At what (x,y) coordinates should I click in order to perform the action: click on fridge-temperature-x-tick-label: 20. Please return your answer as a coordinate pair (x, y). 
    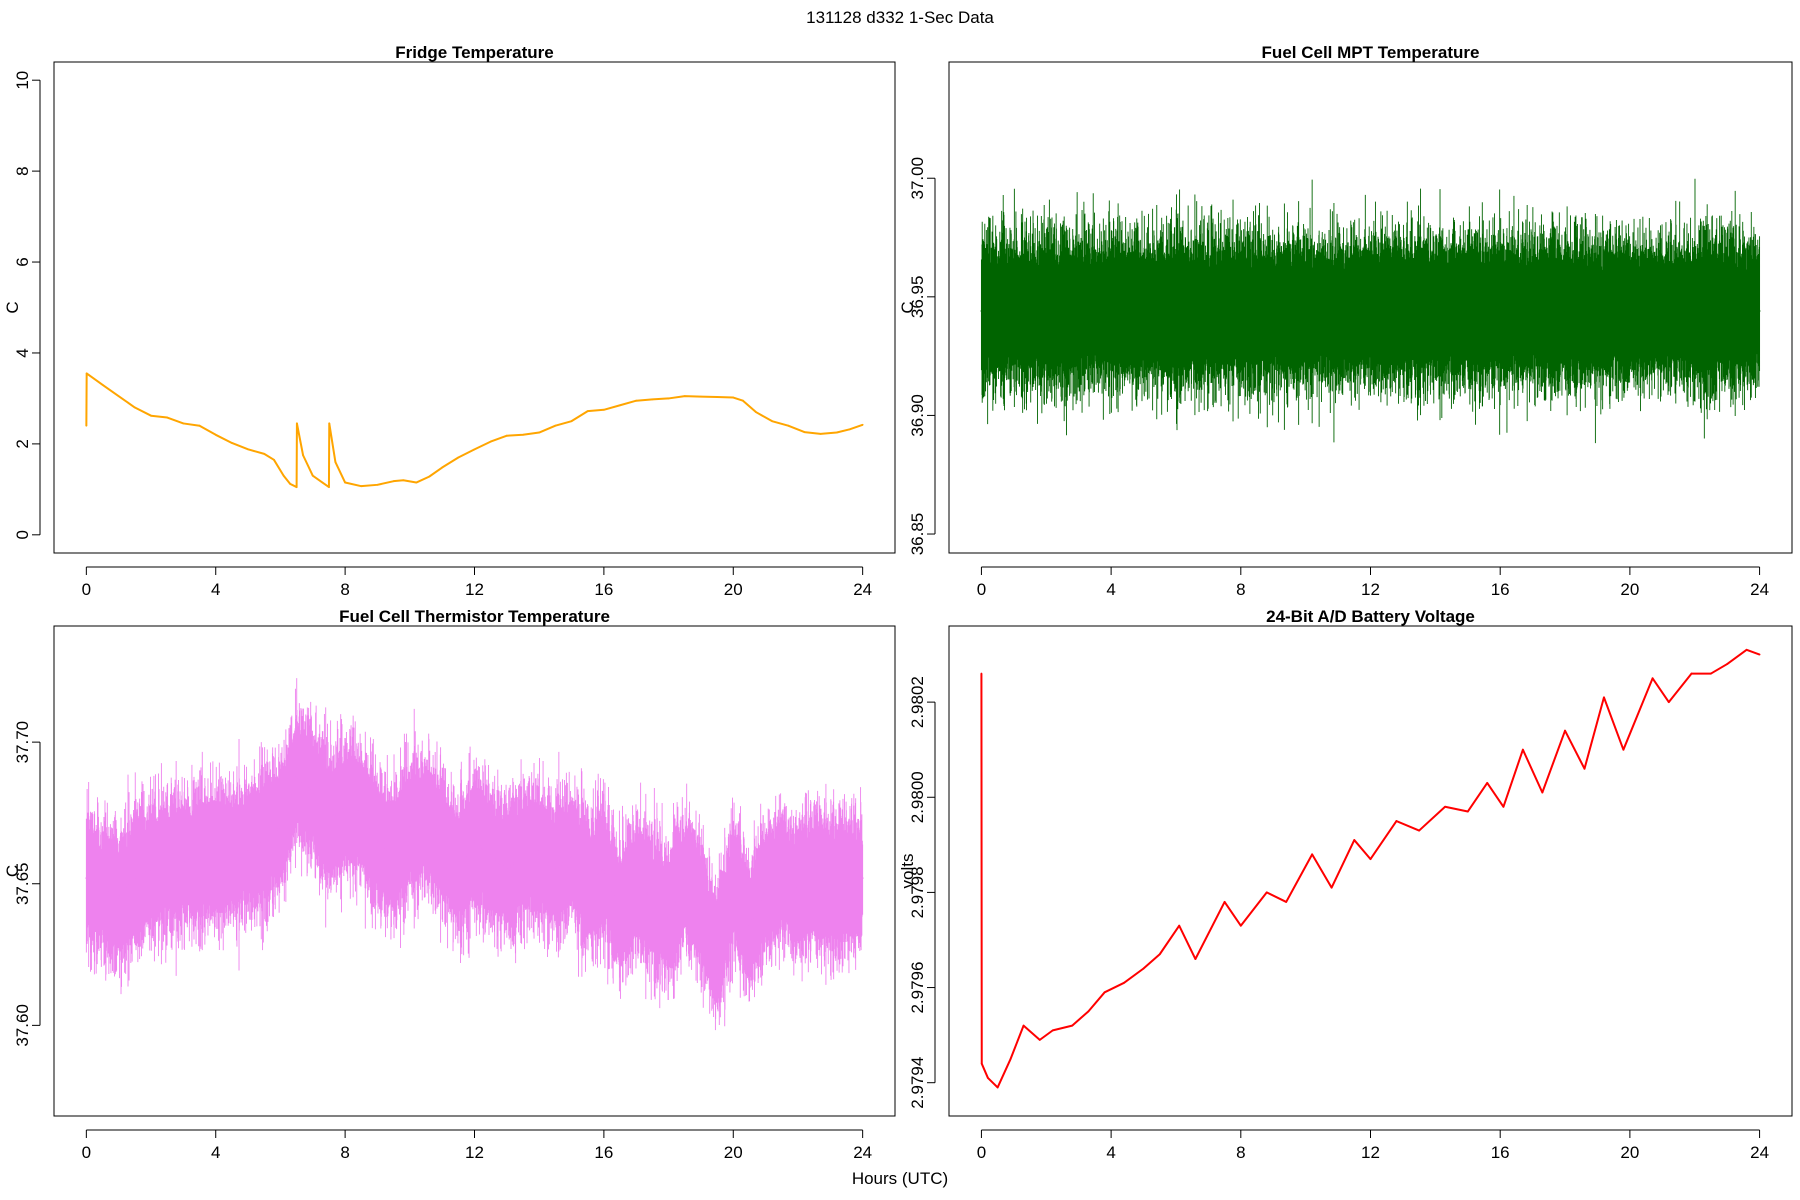
    Looking at the image, I should click on (733, 589).